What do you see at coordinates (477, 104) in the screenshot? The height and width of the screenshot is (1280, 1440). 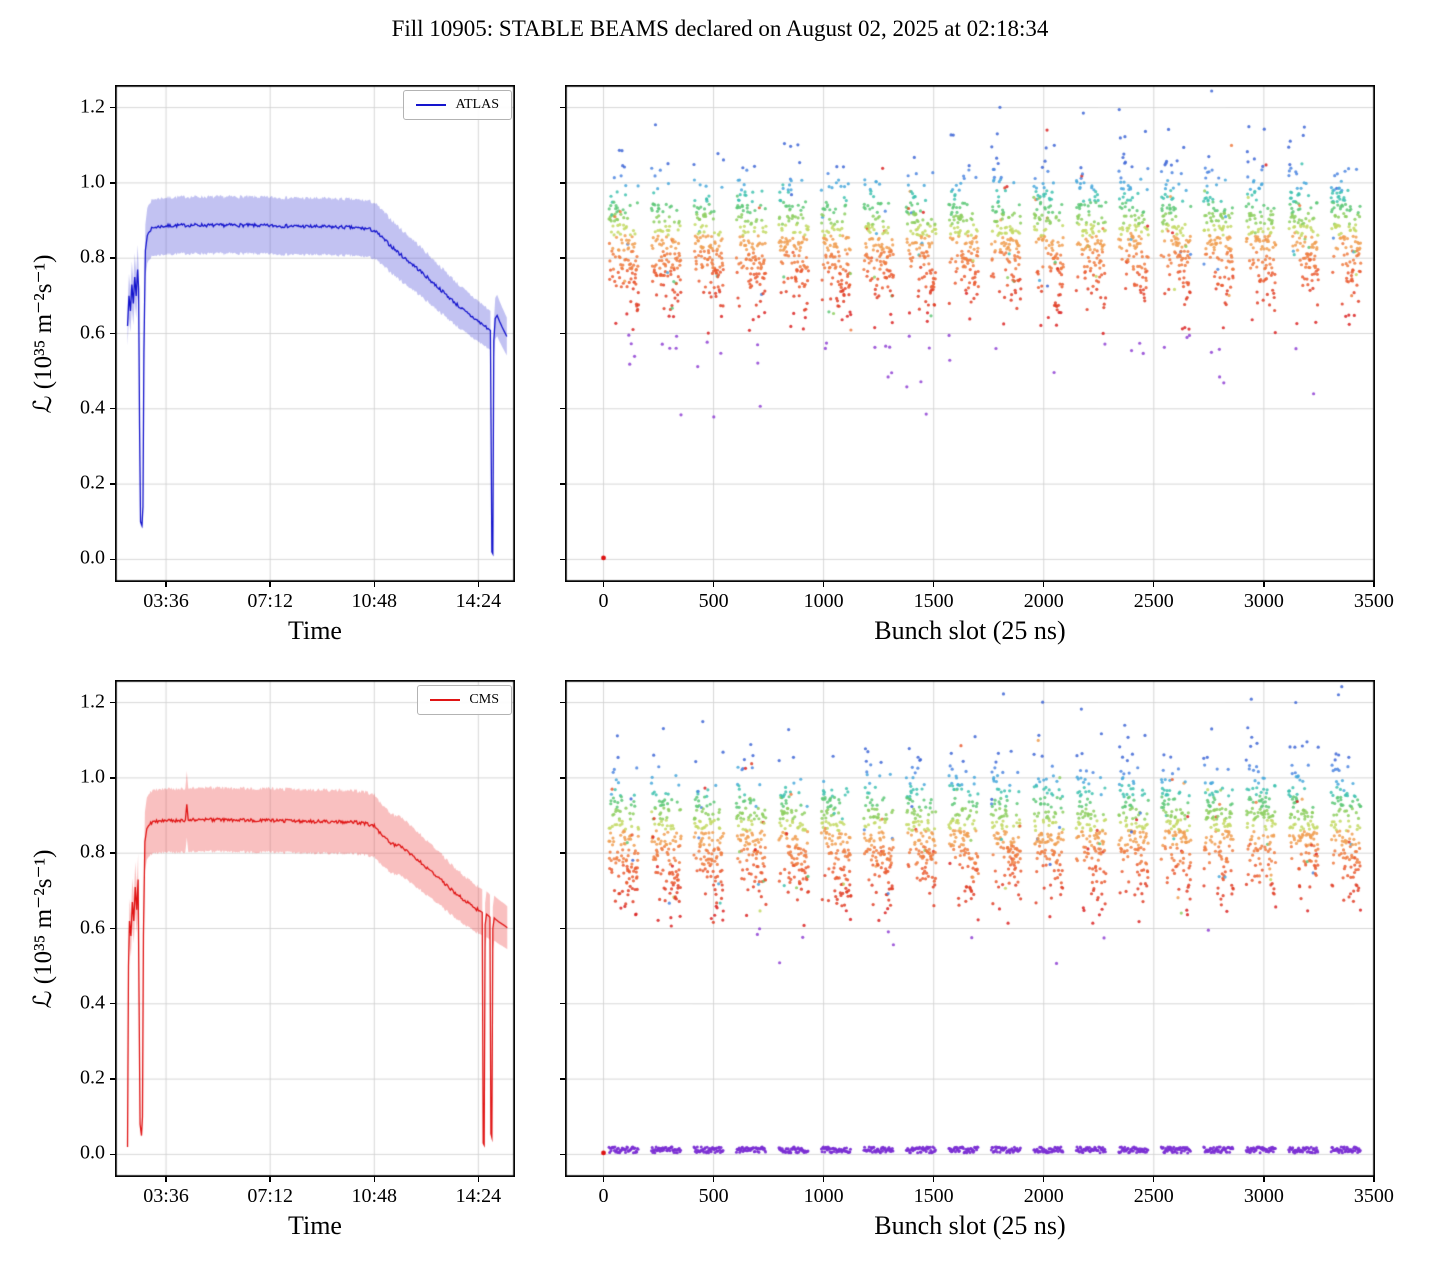 I see `atlas-legend-label: ATLAS` at bounding box center [477, 104].